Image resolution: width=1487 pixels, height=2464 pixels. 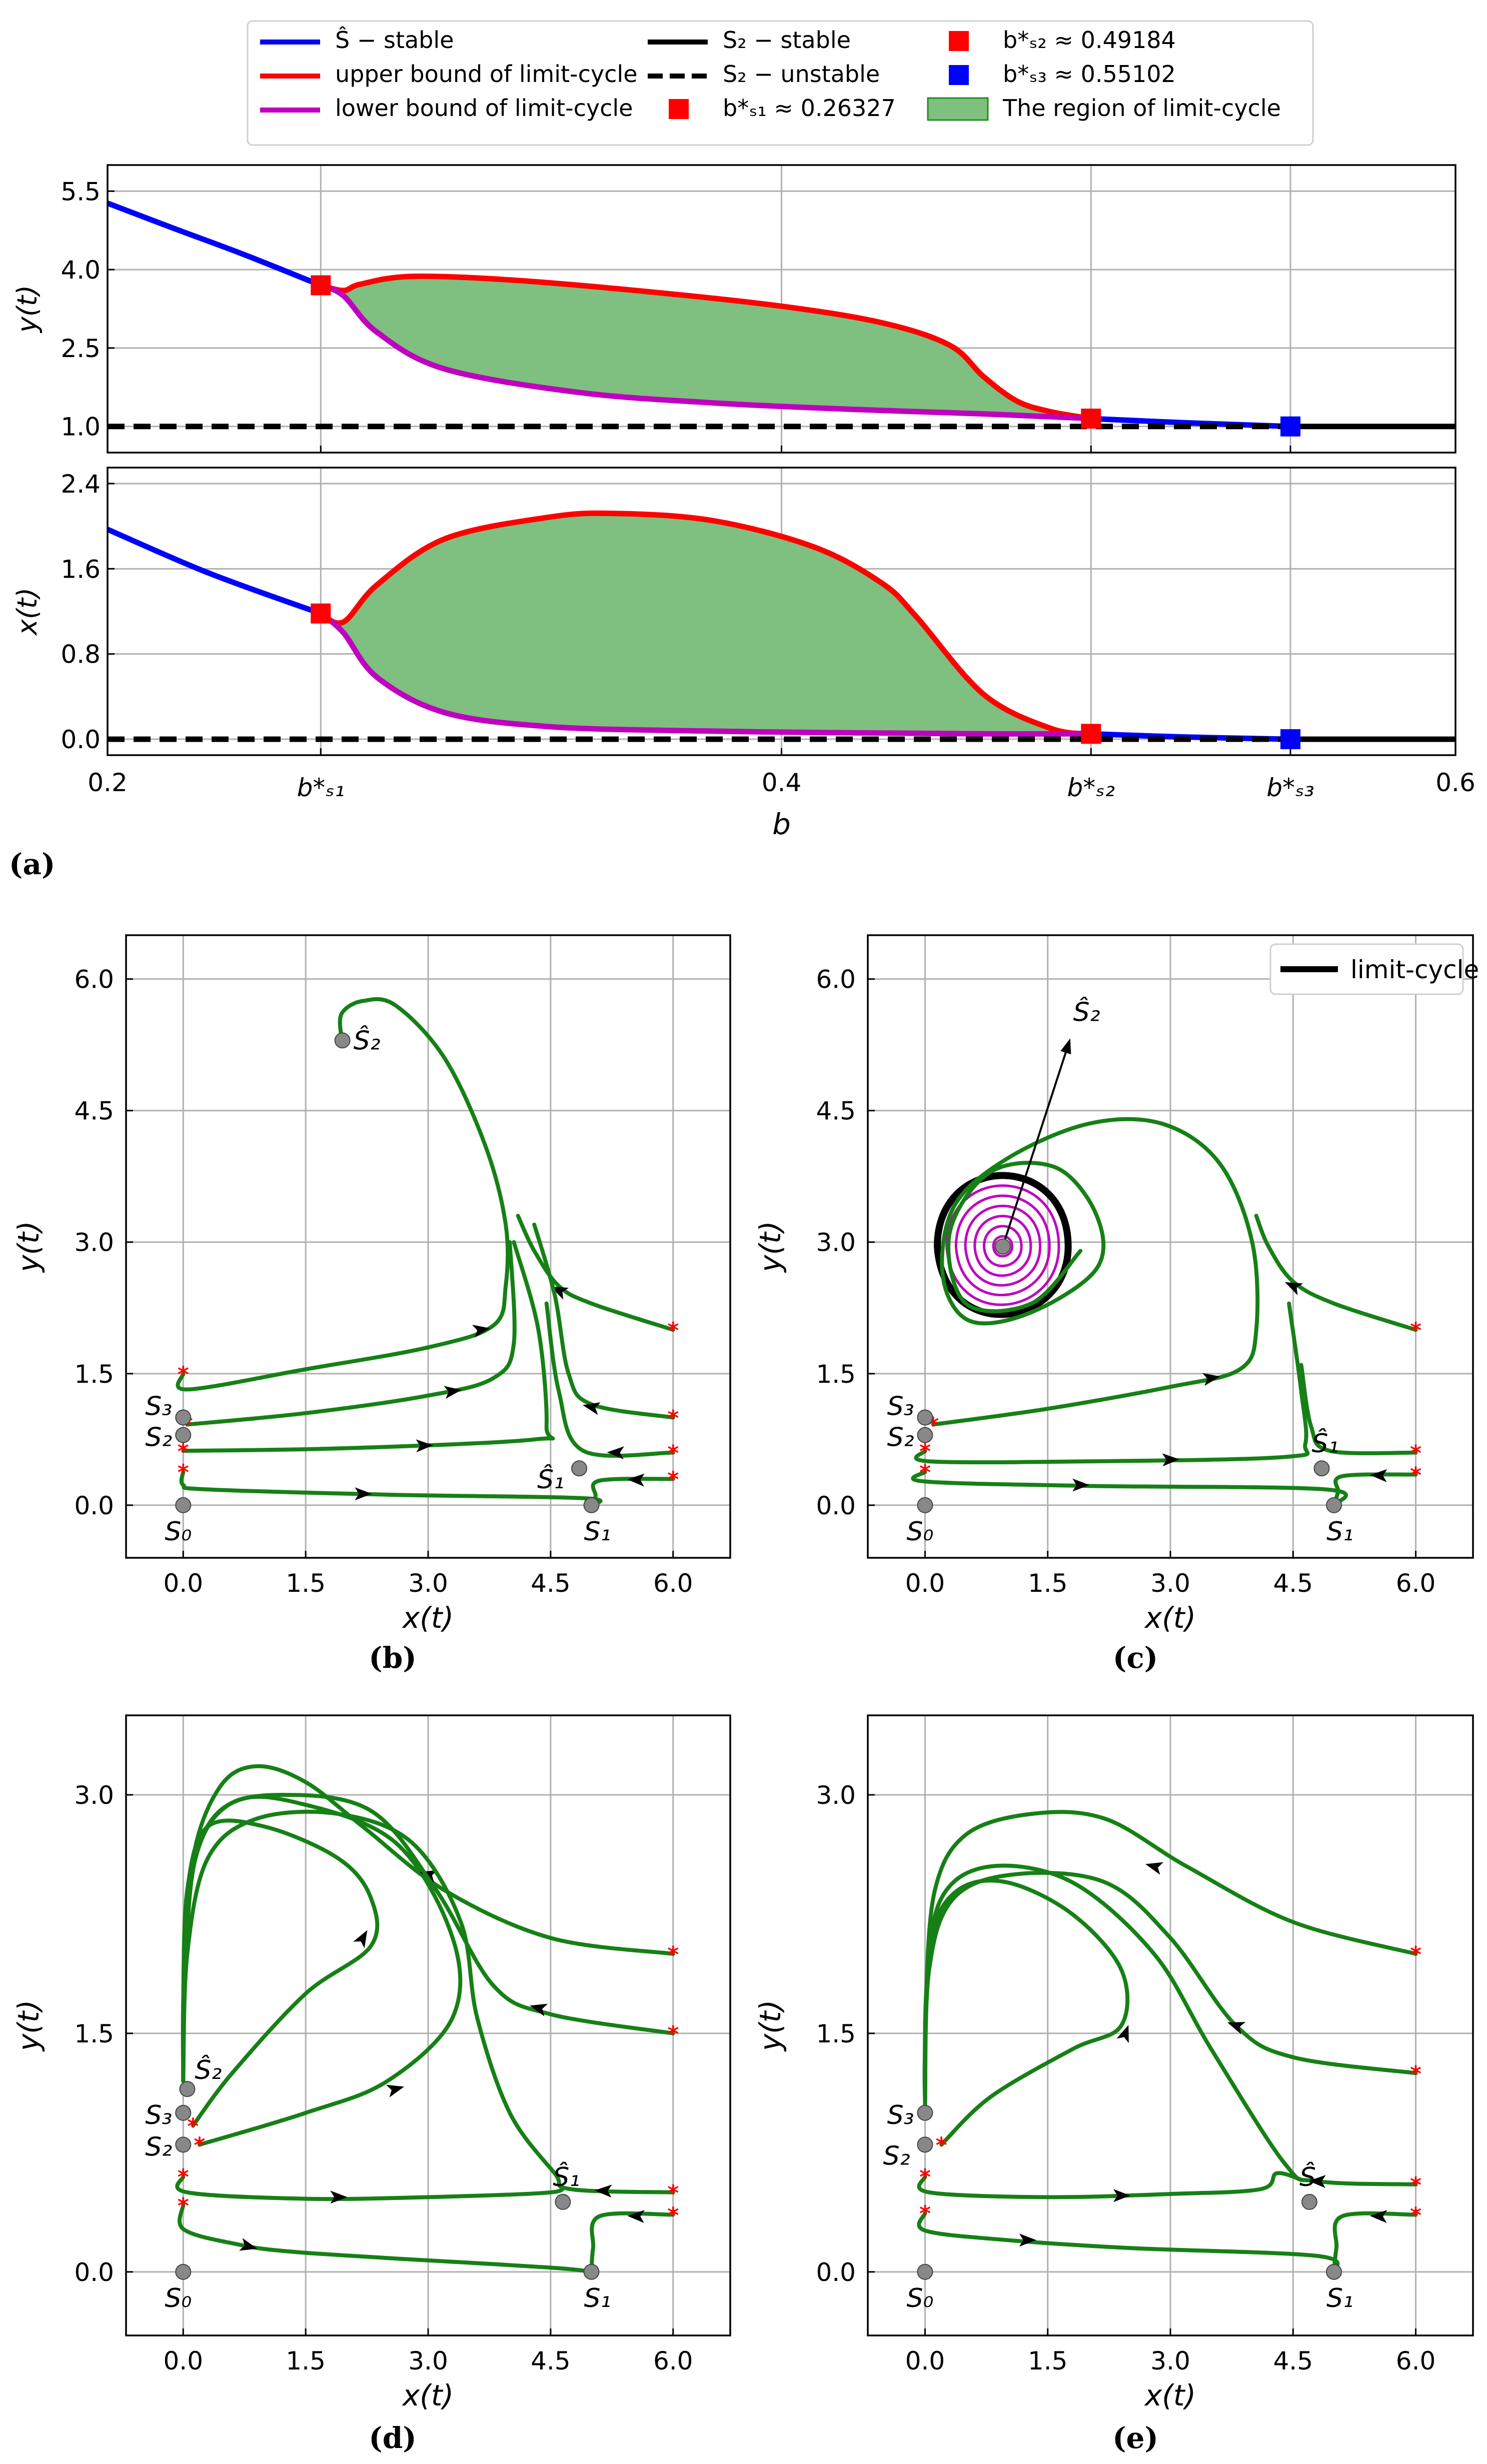 I want to click on y-axis-label: x(t), so click(x=28, y=612).